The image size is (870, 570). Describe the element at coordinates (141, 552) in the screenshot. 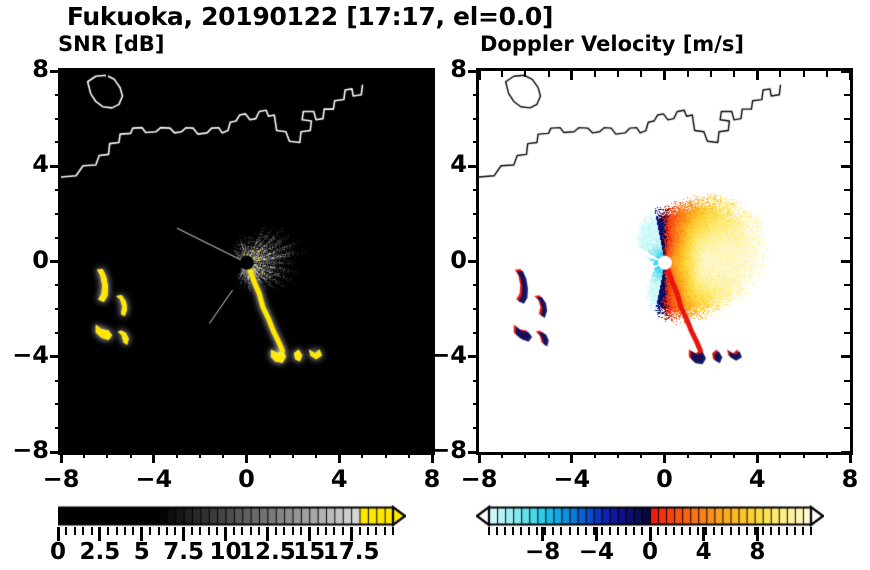

I see `colorbar-tick-label: 5` at that location.